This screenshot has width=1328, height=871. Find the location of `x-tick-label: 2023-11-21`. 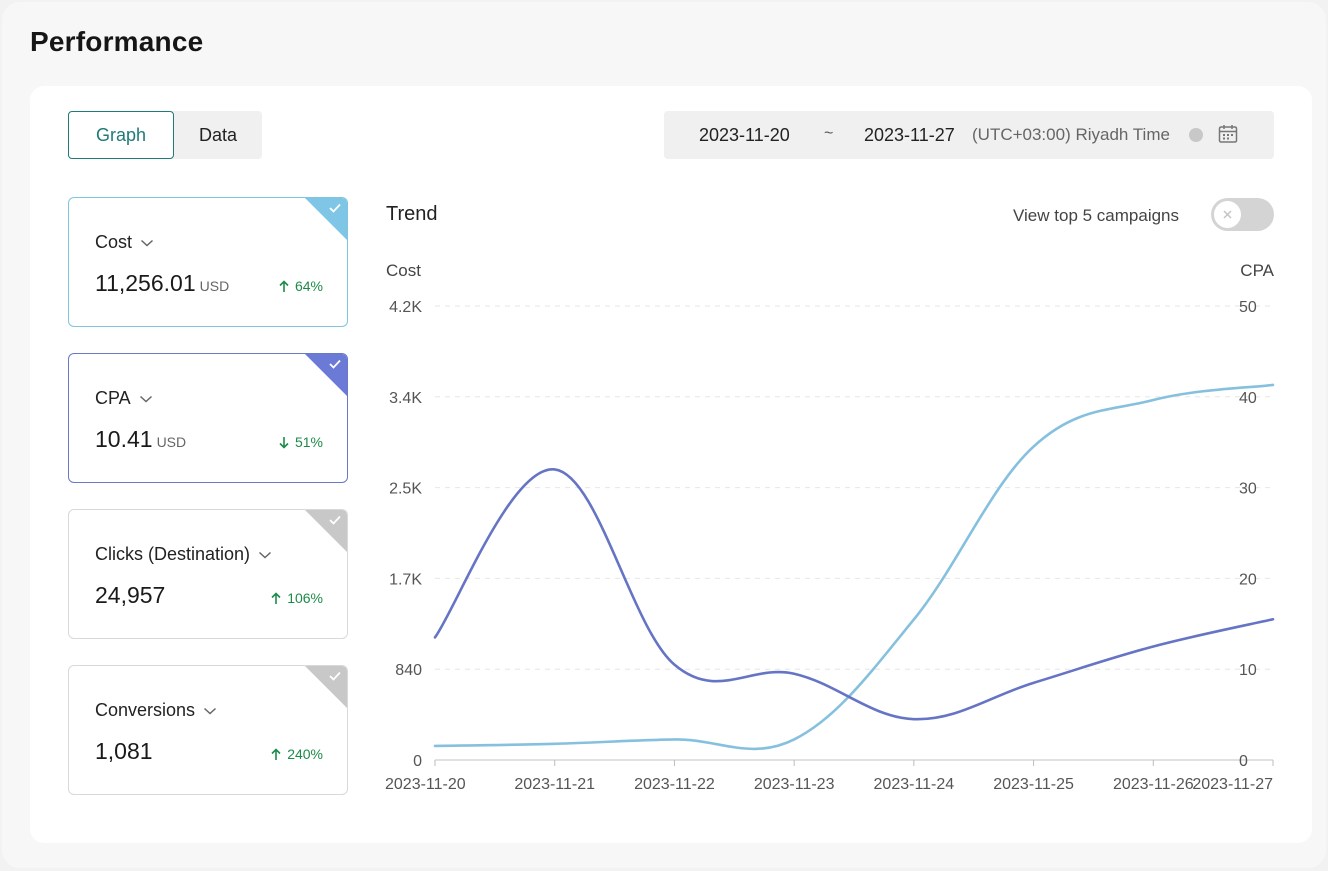

x-tick-label: 2023-11-21 is located at coordinates (554, 784).